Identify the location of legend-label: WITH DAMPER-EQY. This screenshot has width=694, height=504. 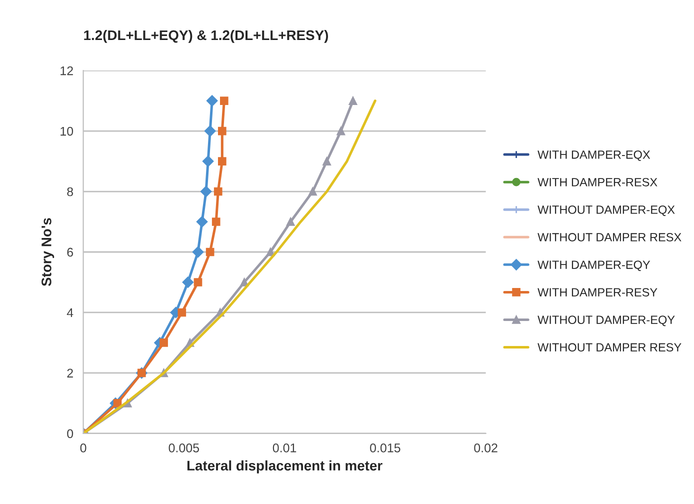
(594, 266).